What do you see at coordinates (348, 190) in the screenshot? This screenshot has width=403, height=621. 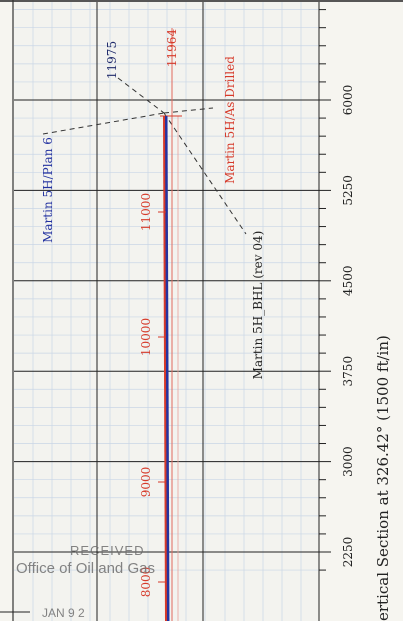 I see `tick-label: 5250` at bounding box center [348, 190].